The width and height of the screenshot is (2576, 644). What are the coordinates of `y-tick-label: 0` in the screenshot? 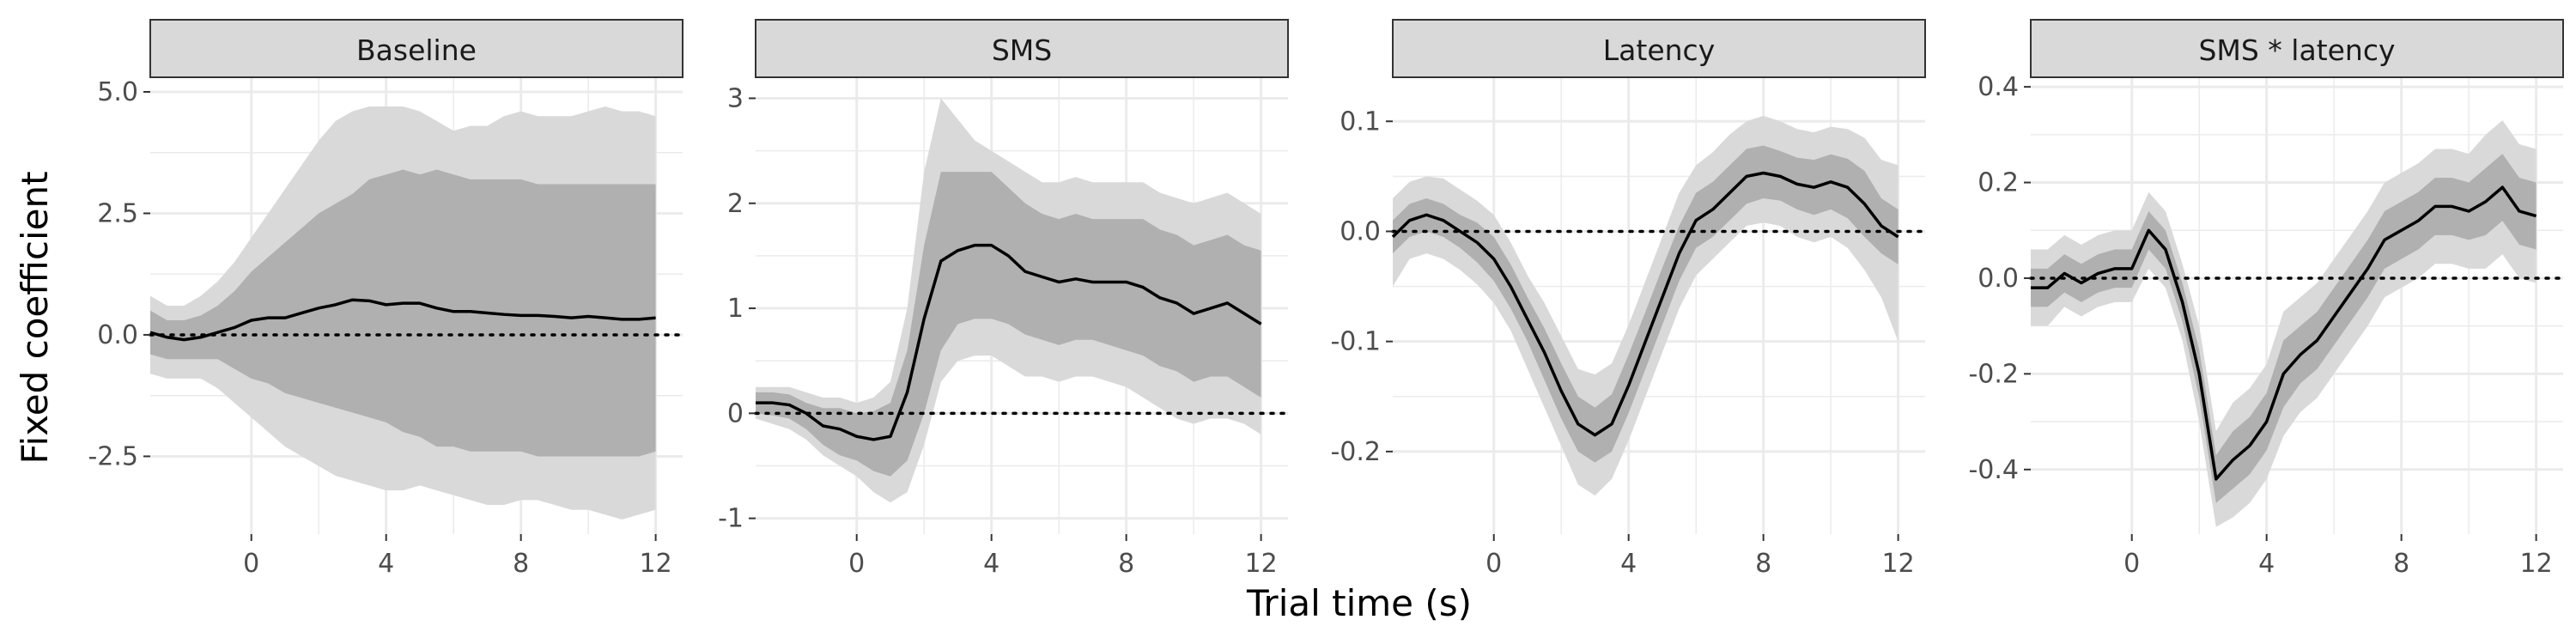 It's located at (735, 413).